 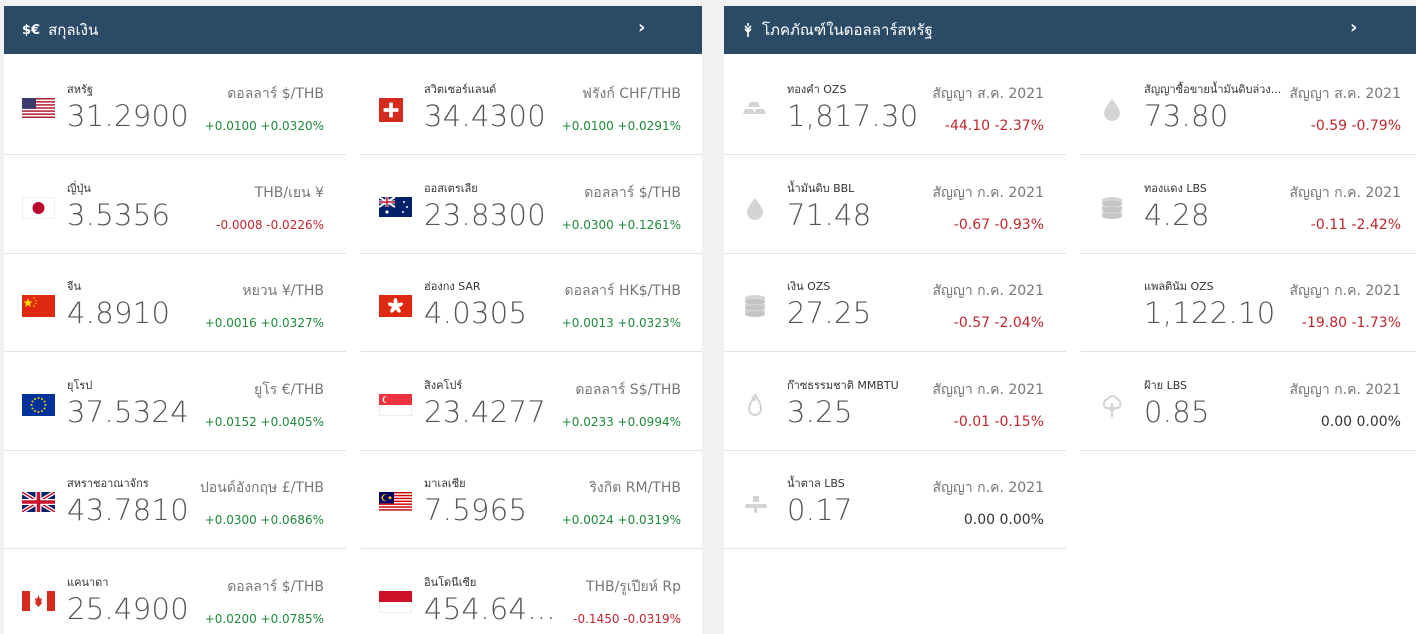 I want to click on item-price: 34.4300, so click(x=485, y=116).